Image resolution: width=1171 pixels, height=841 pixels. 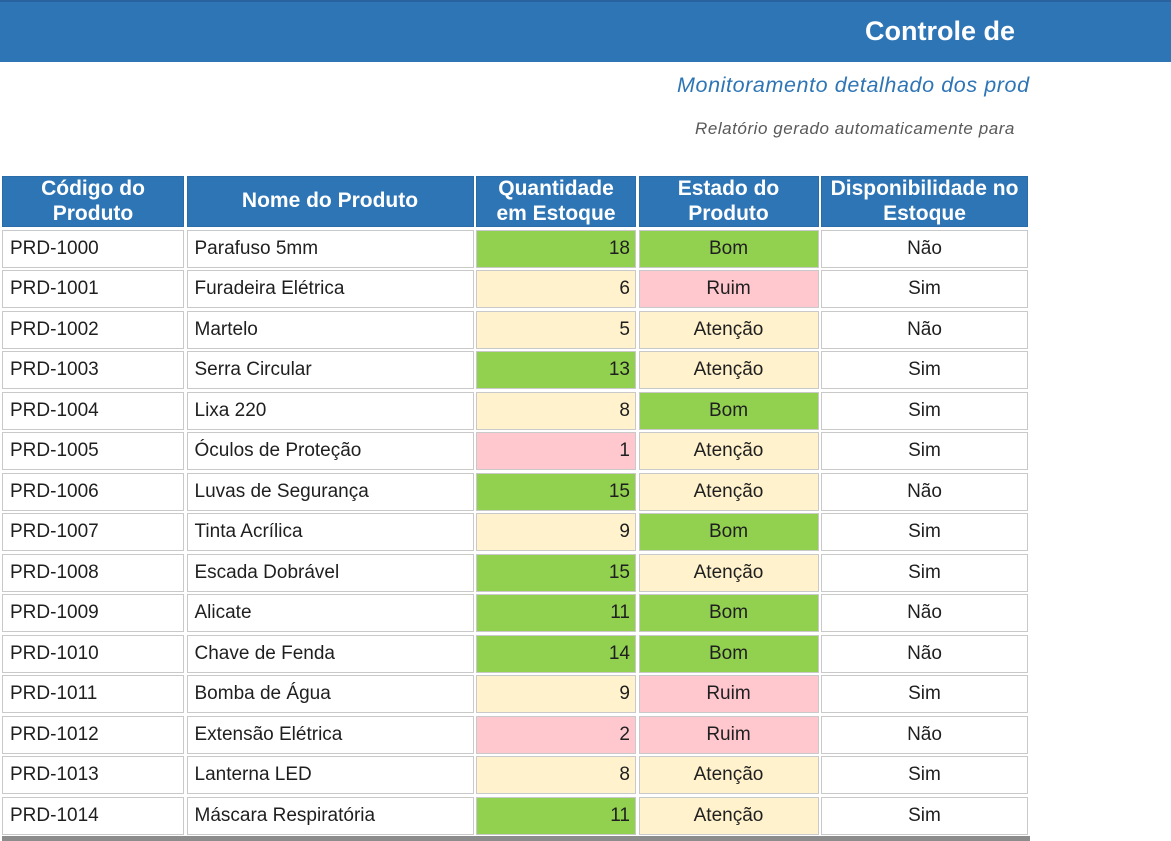 I want to click on cell-name: Lanterna LED, so click(x=330, y=775).